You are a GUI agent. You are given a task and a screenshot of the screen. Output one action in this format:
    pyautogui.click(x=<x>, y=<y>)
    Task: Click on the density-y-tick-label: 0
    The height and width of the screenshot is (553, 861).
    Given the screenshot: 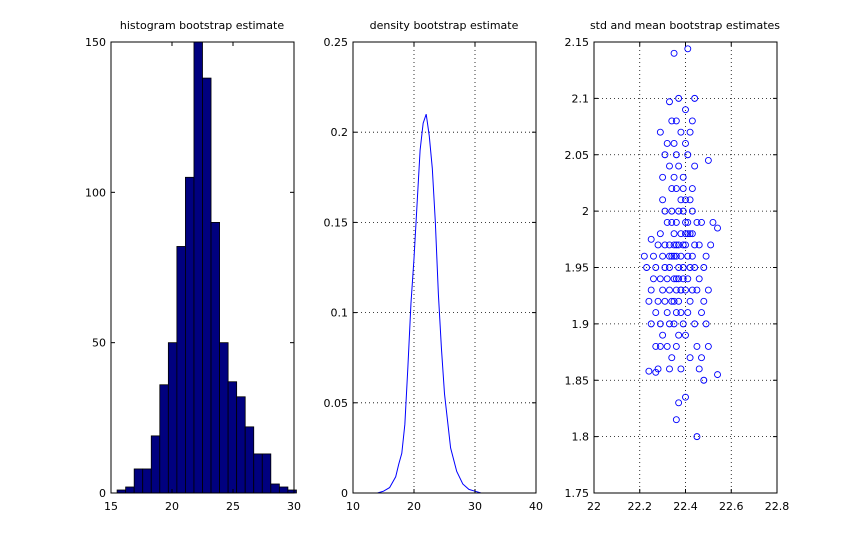 What is the action you would take?
    pyautogui.click(x=344, y=493)
    